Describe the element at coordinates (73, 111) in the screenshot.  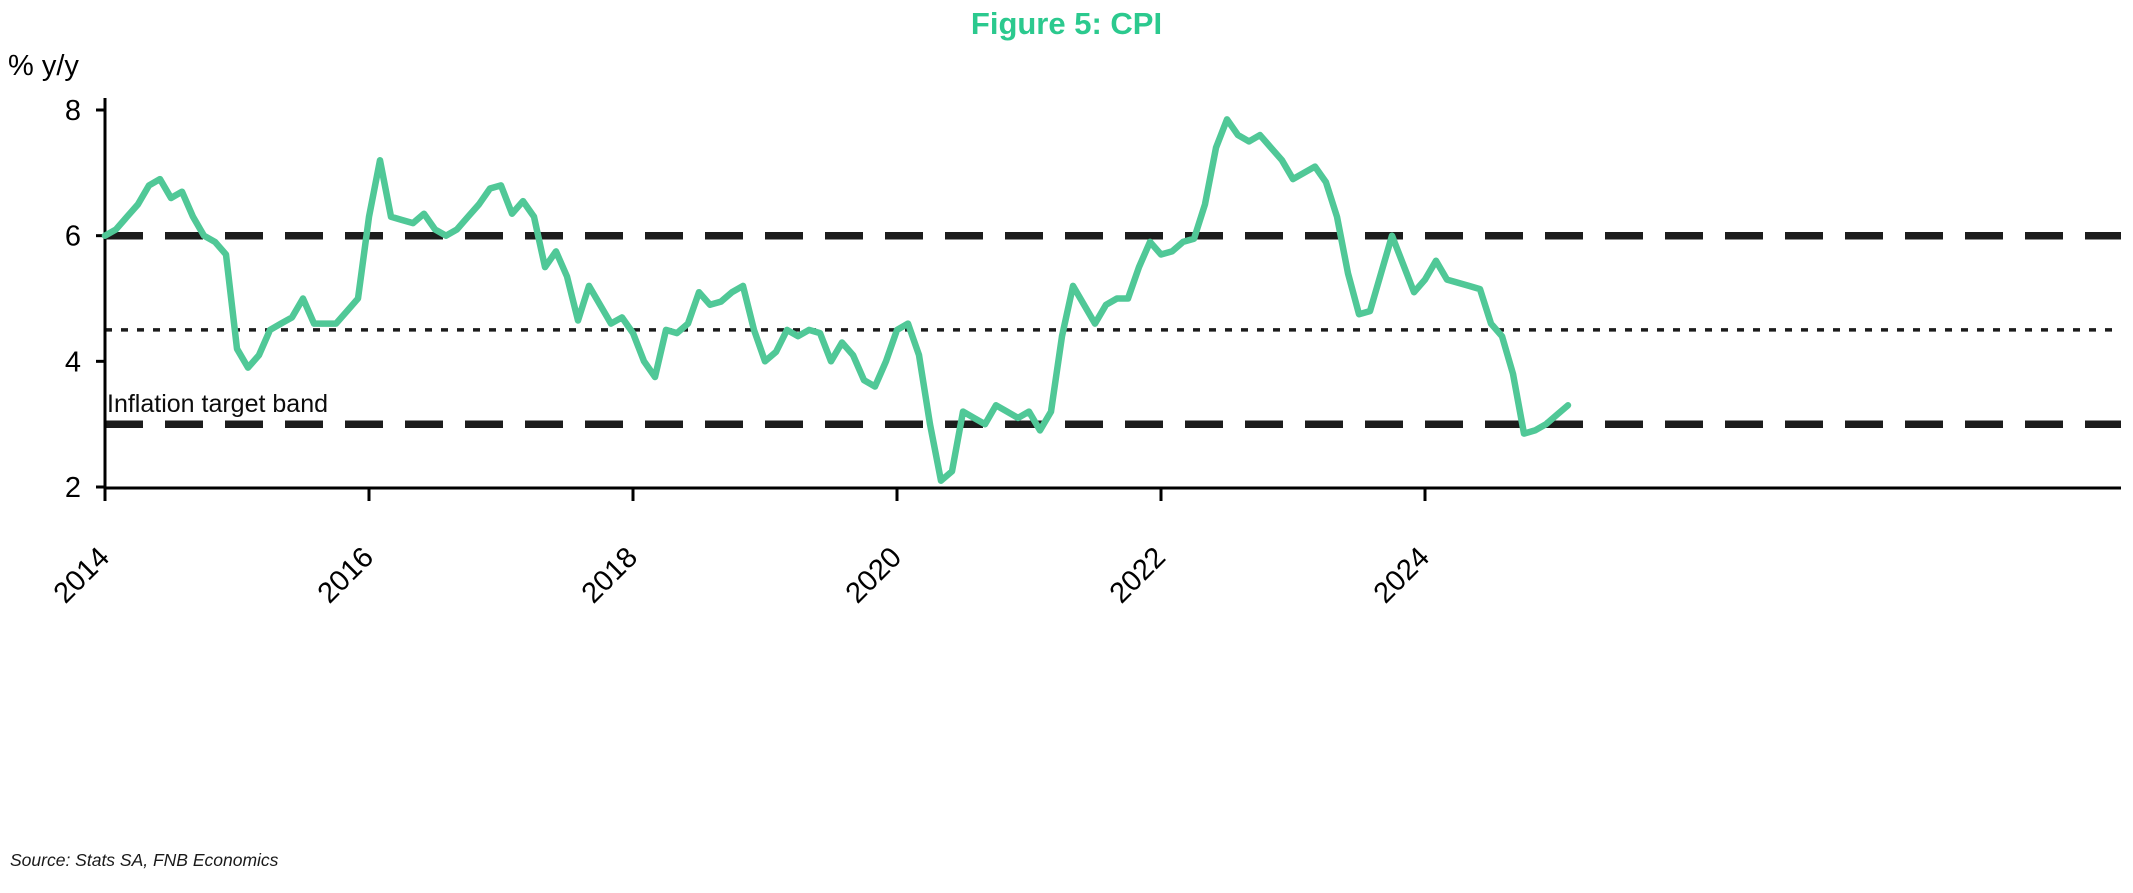
I see `svg-text: 8` at that location.